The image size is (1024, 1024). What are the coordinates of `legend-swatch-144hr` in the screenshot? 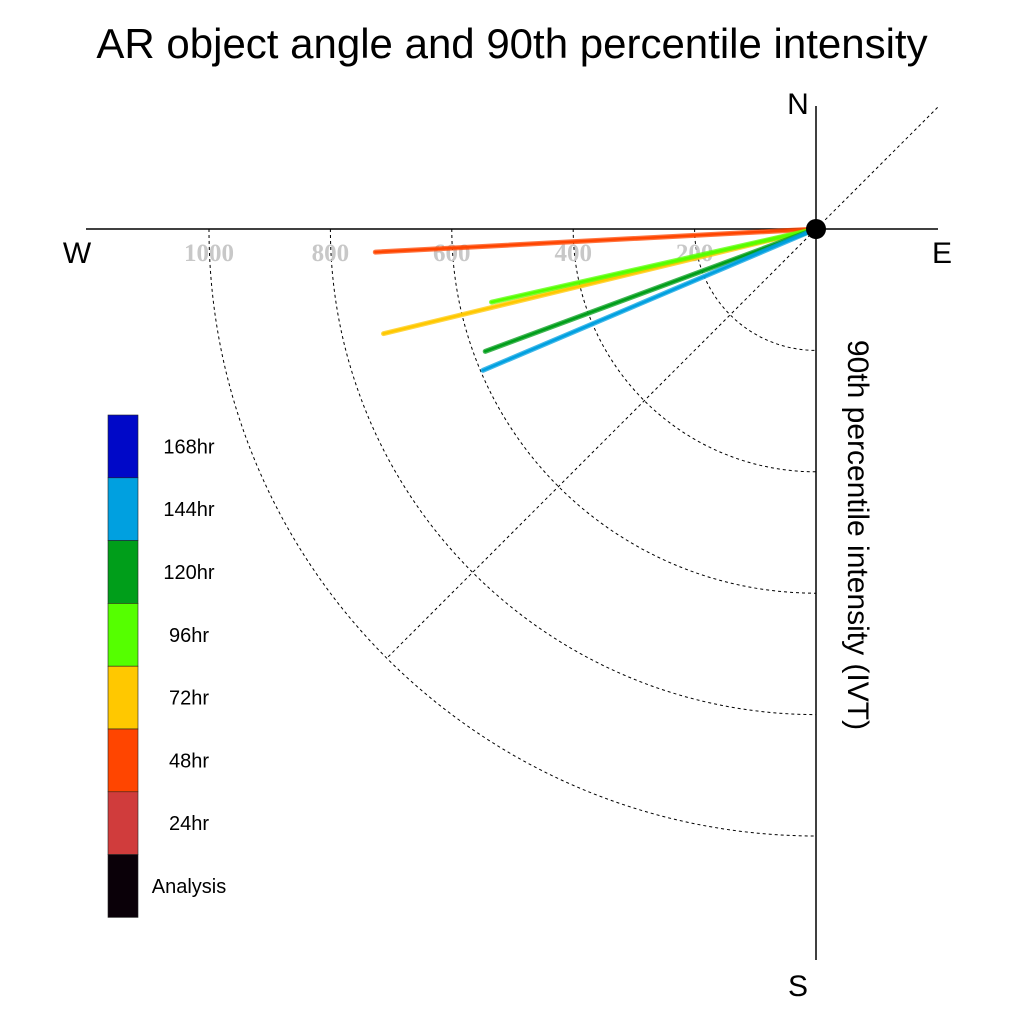 It's located at (123, 509).